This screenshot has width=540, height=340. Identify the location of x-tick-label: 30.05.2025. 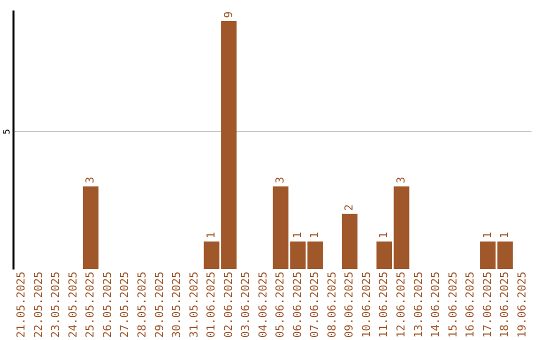
(177, 305).